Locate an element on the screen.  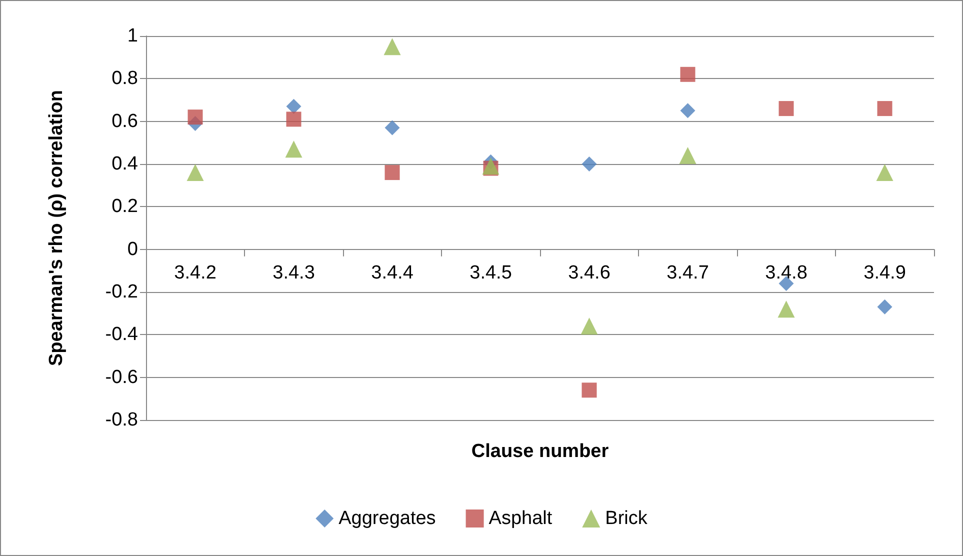
legend-label: Asphalt is located at coordinates (520, 518).